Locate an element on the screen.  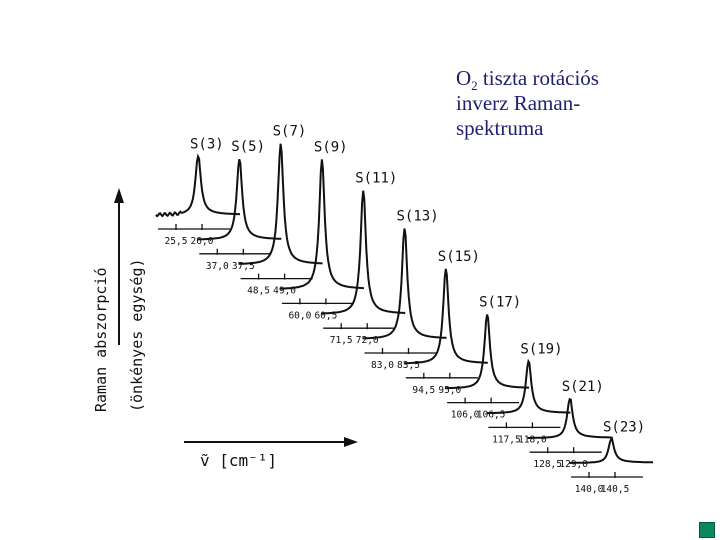
caption-line-1: O2 tiszta rotációs is located at coordinates (576, 80).